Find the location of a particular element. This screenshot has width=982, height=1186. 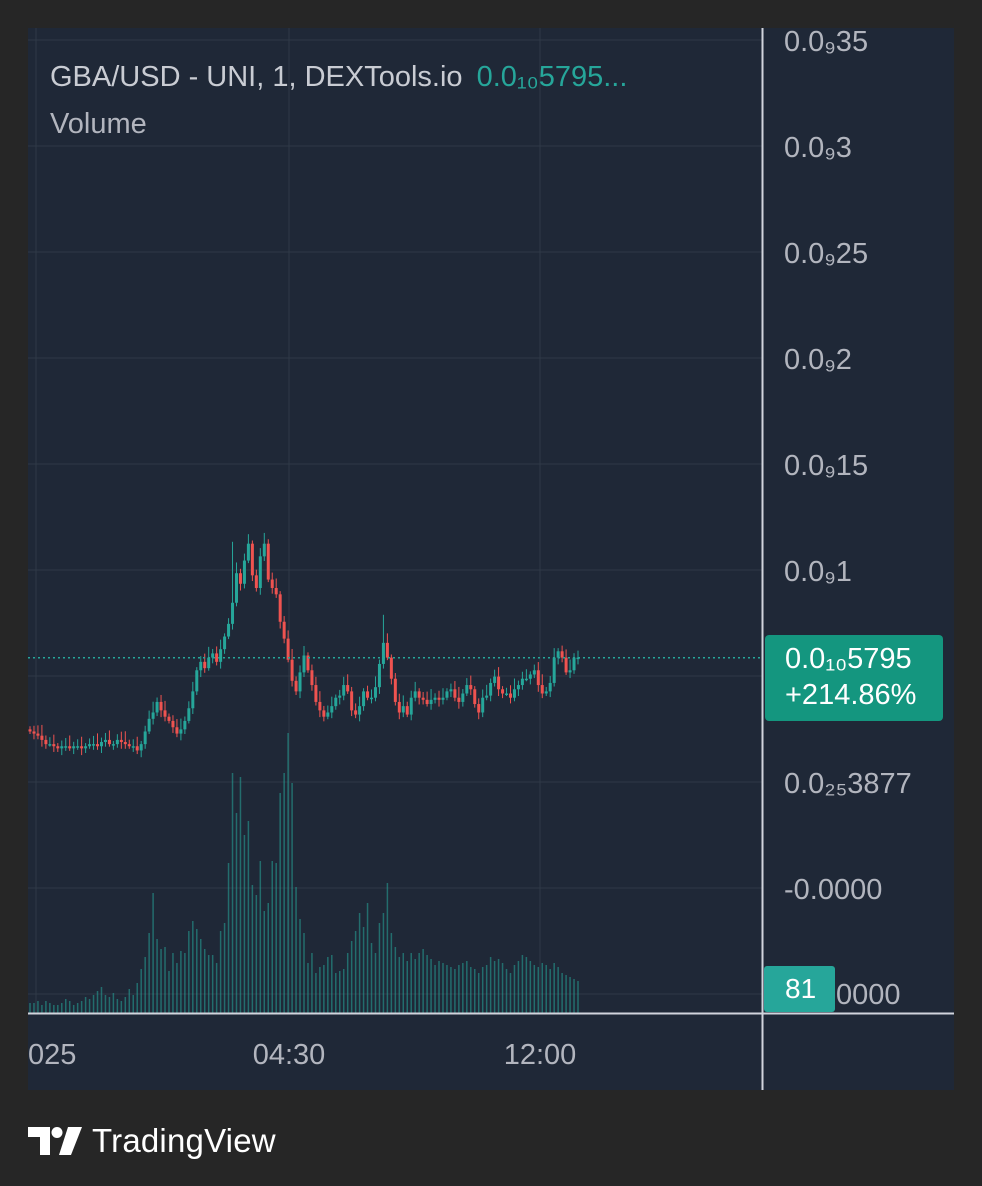

tradingview-brand-text: TradingView is located at coordinates (184, 1140).